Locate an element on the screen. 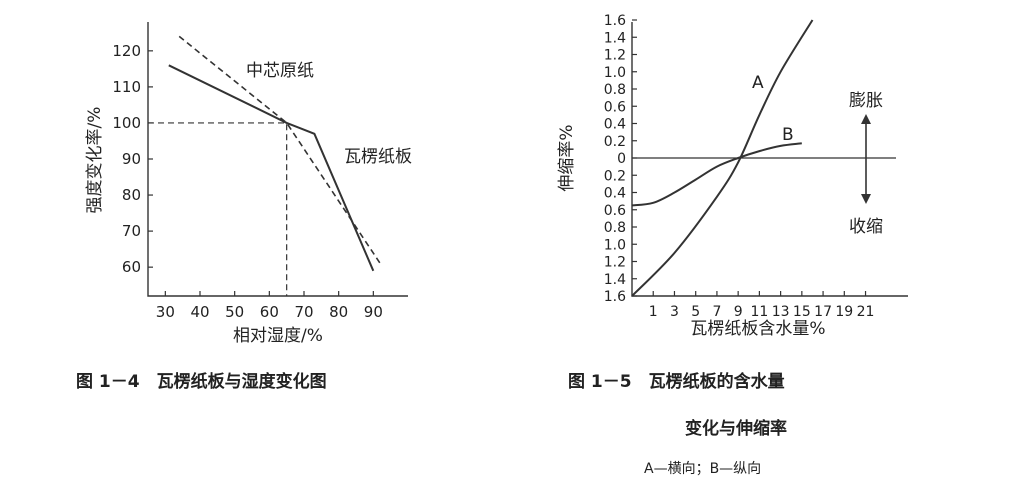 The width and height of the screenshot is (1024, 491). c2-series is located at coordinates (722, 158).